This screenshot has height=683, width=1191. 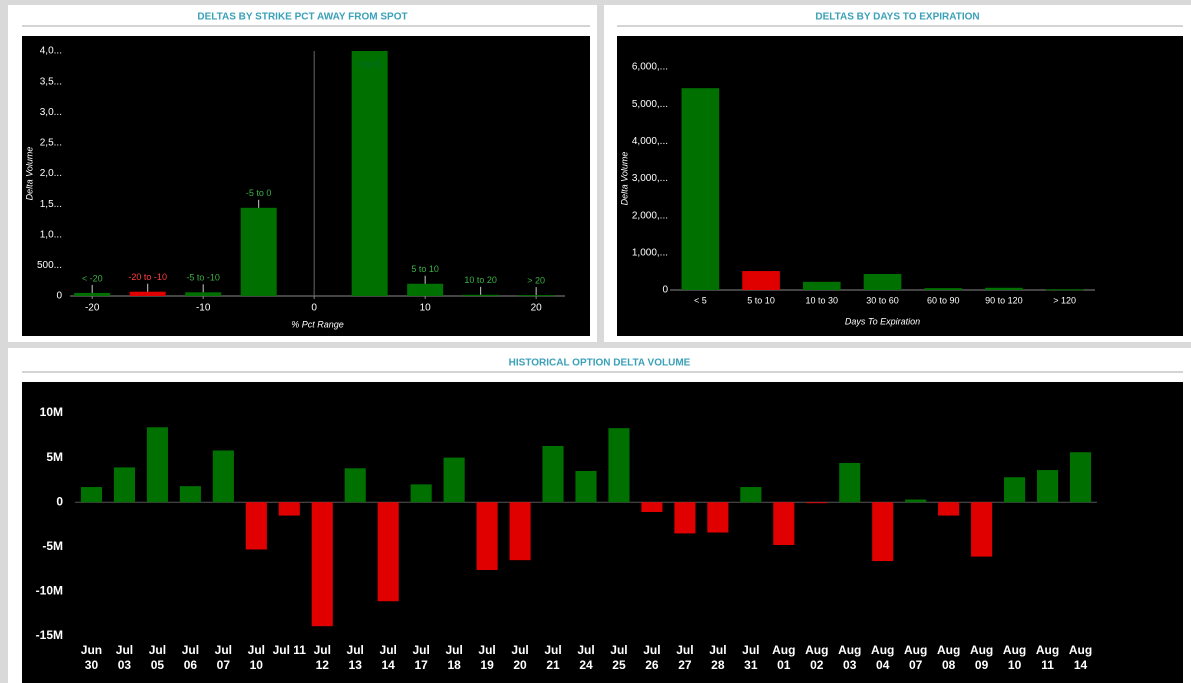 What do you see at coordinates (600, 363) in the screenshot?
I see `chart-title: HISTORICAL OPTION DELTA VOLUME` at bounding box center [600, 363].